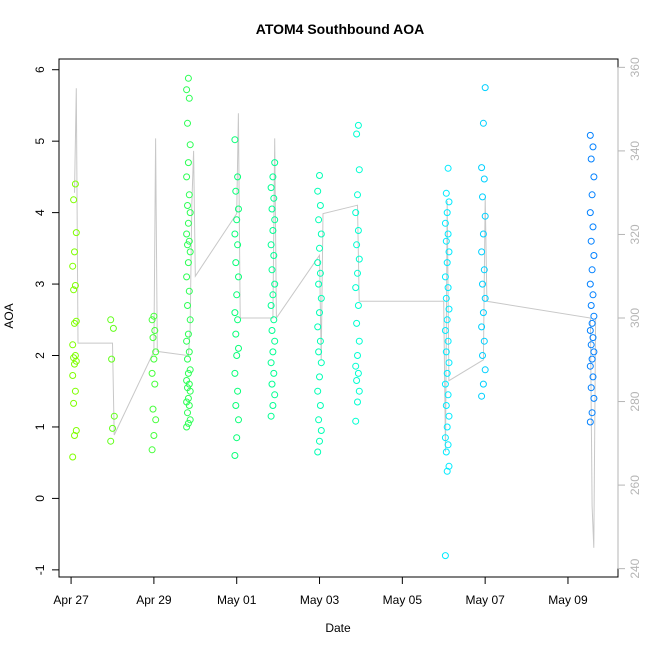 This screenshot has width=650, height=650. What do you see at coordinates (629, 318) in the screenshot?
I see `y-axis-right: 240 260 280 300 320 340 360` at bounding box center [629, 318].